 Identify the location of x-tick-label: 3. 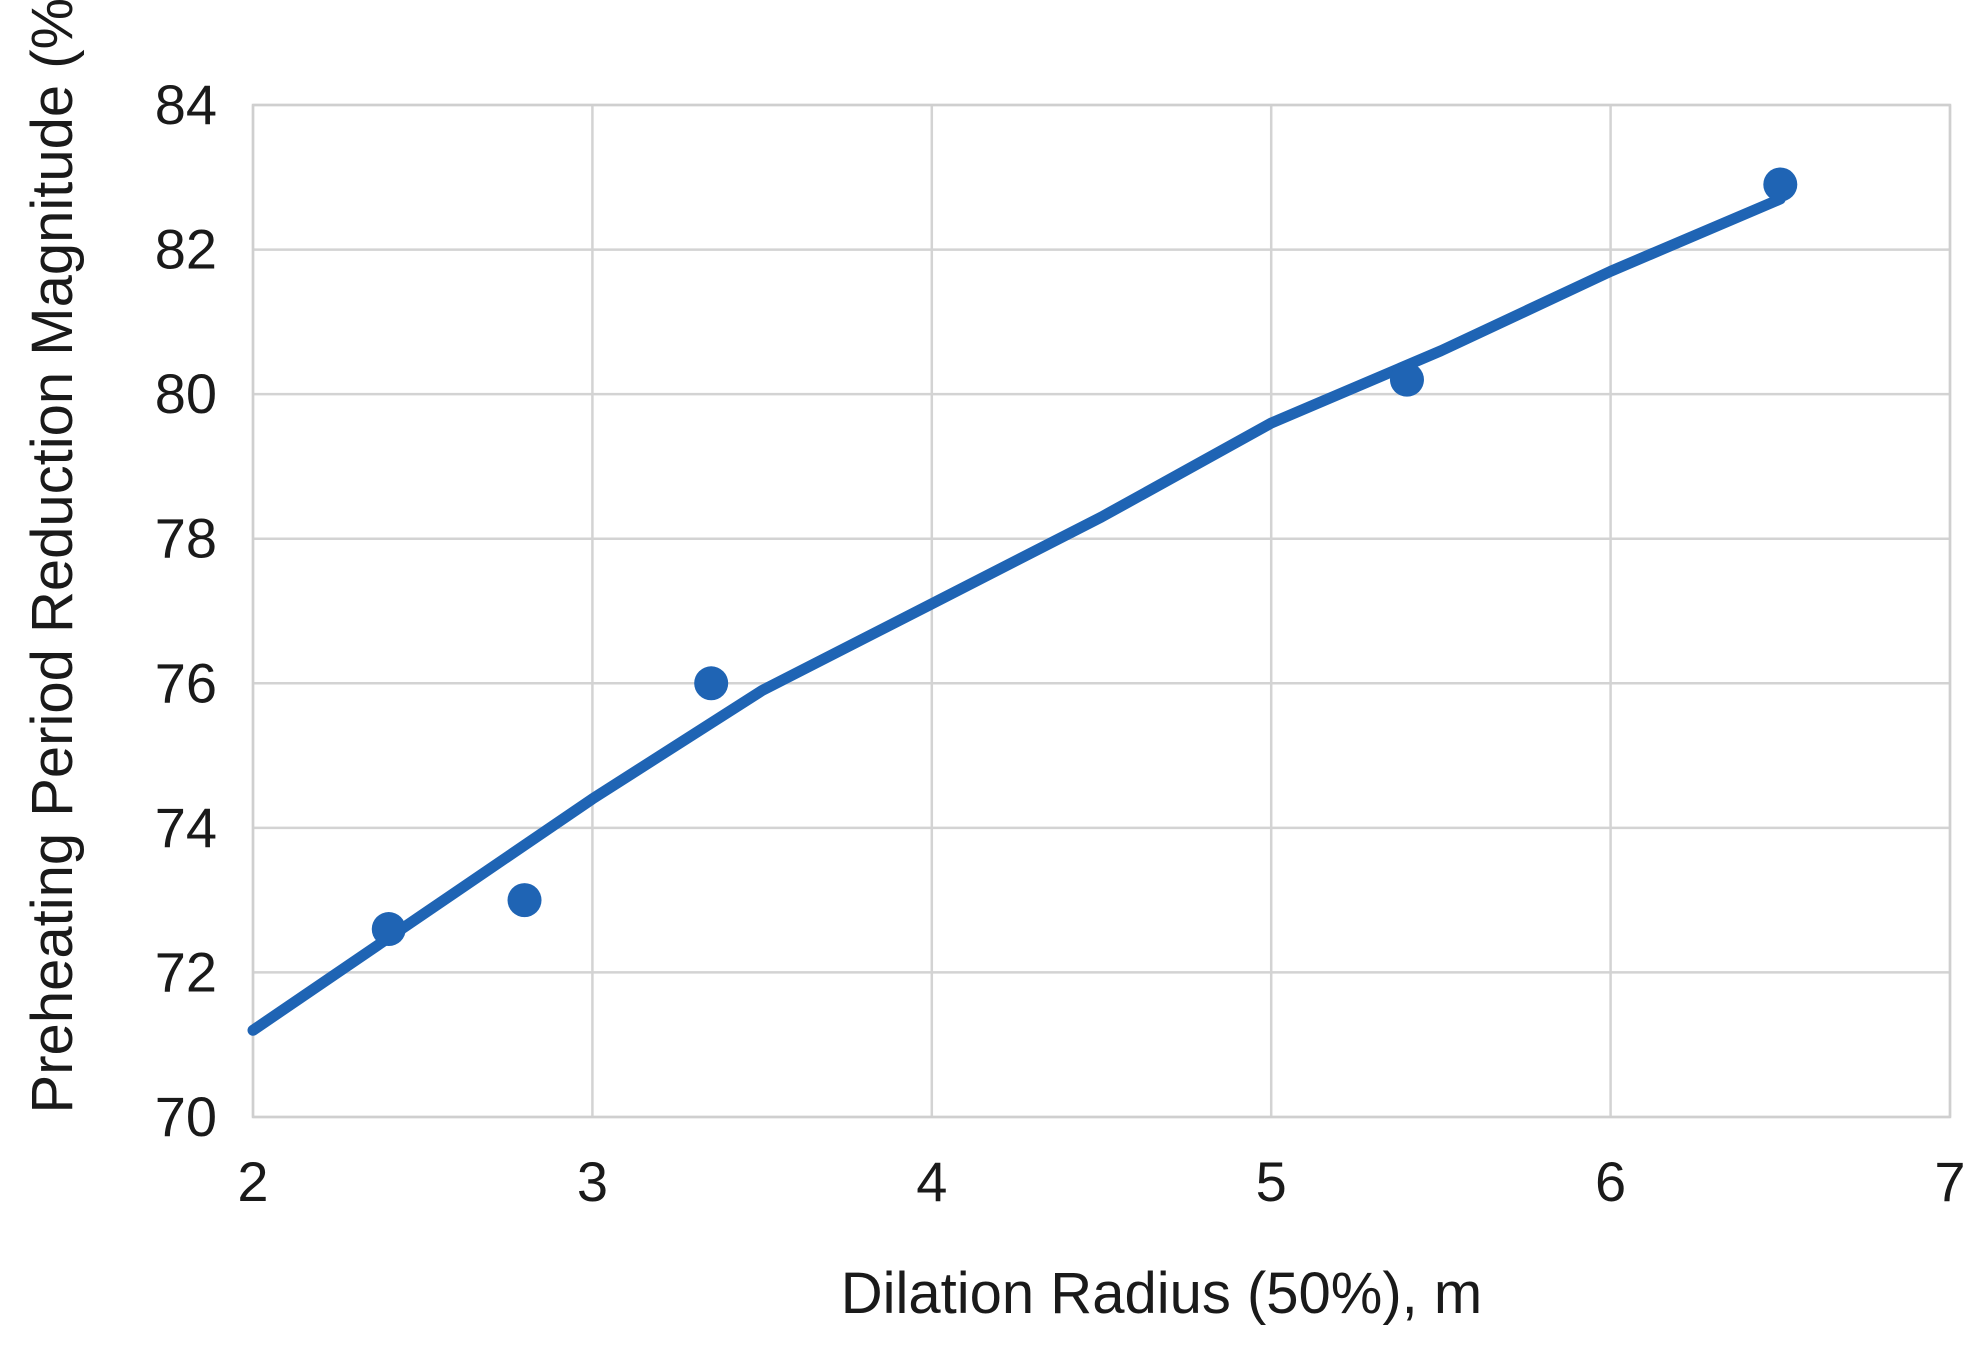
(592, 1181).